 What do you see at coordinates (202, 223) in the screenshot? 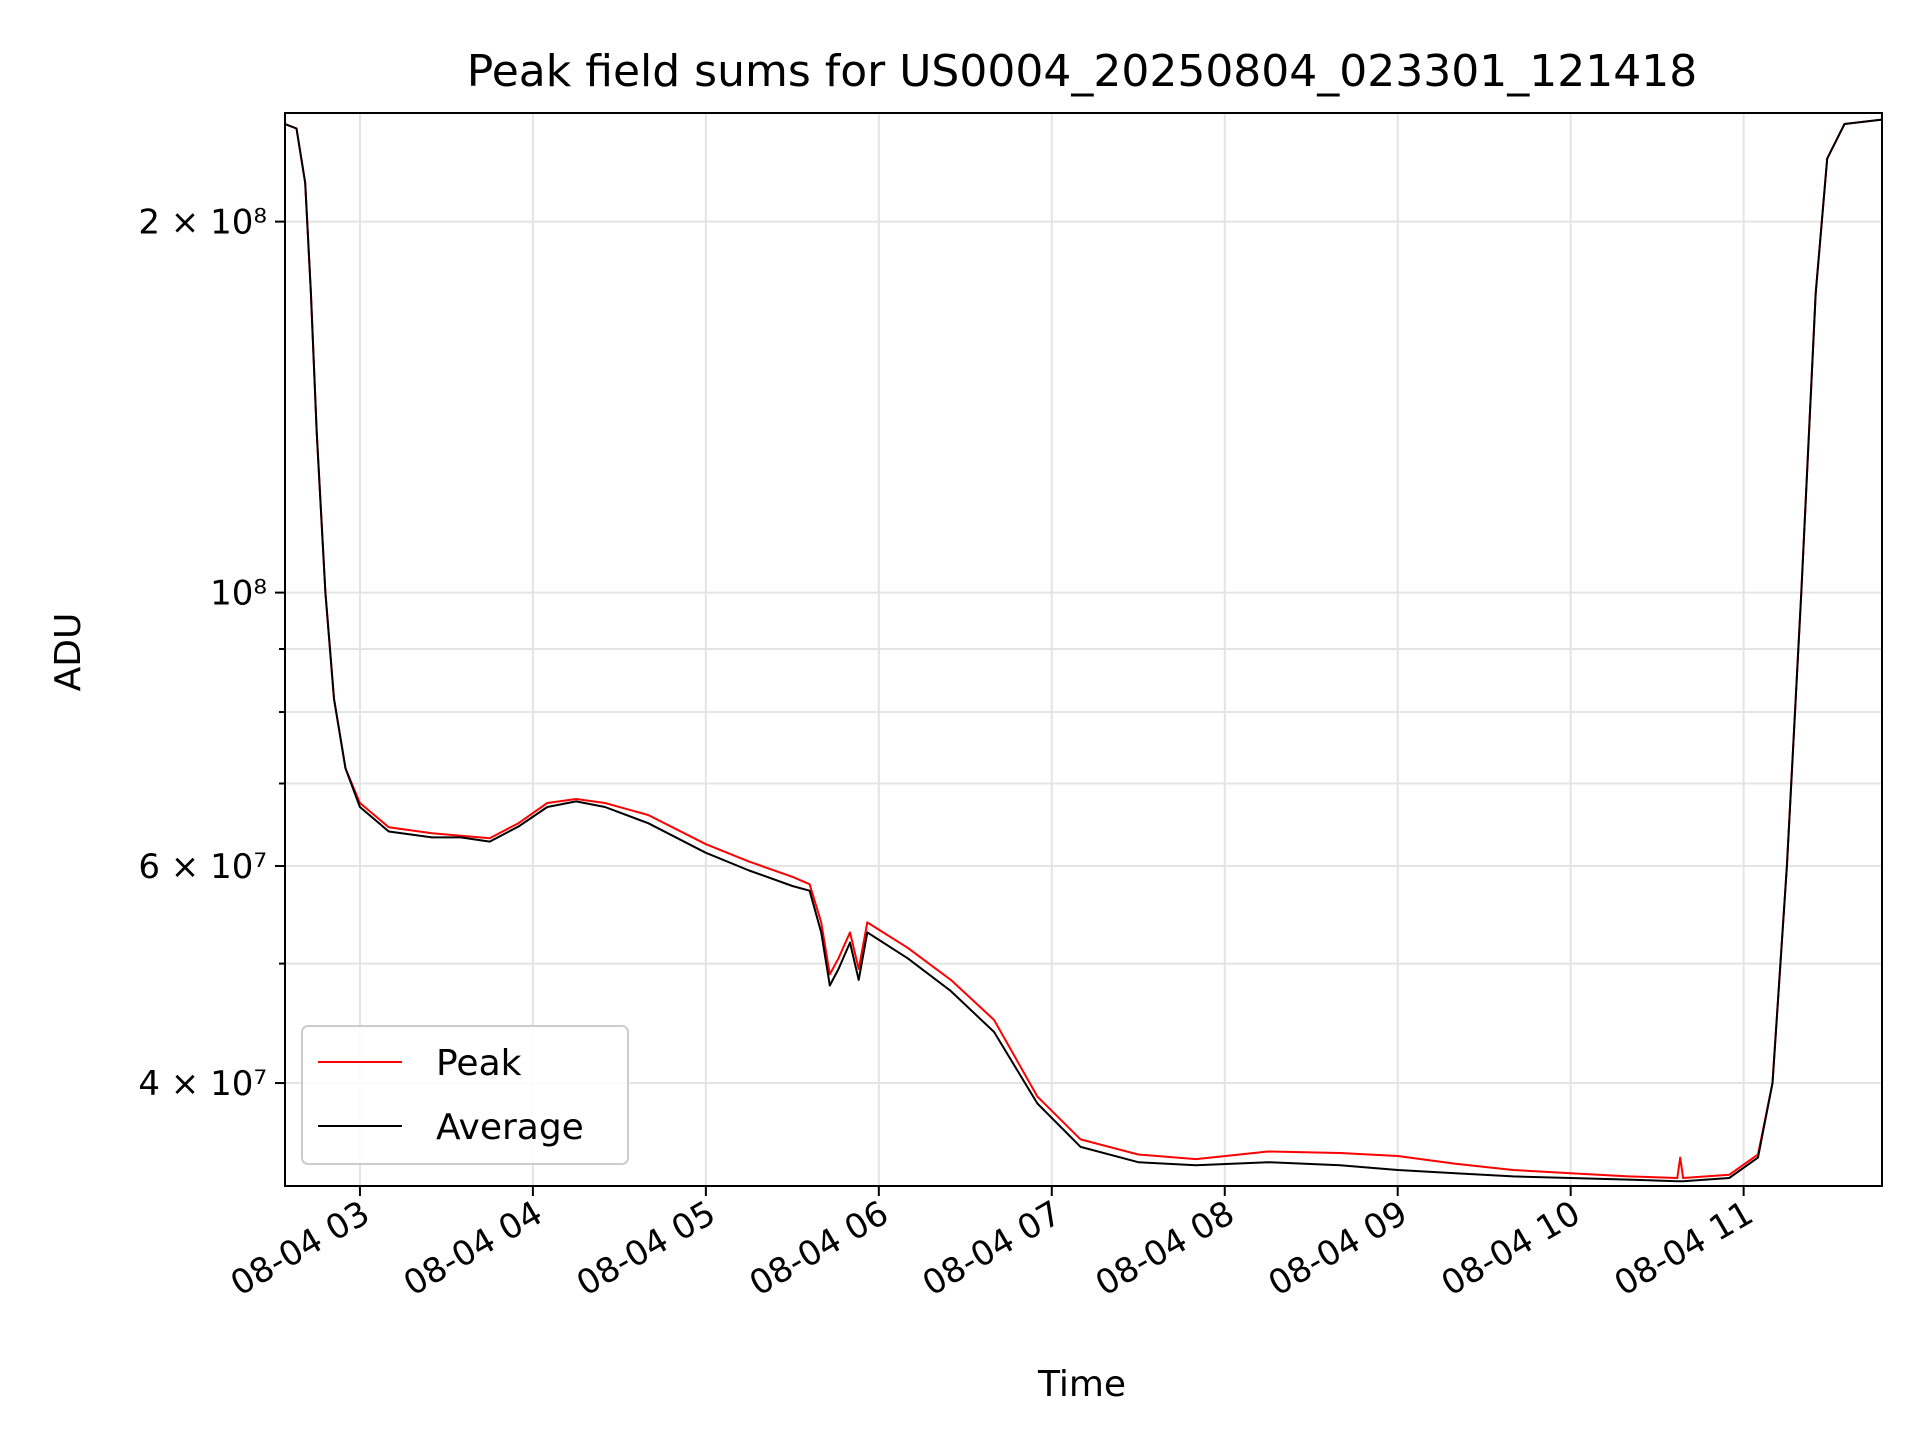
I see `y-tick-label: 2 × 10⁸` at bounding box center [202, 223].